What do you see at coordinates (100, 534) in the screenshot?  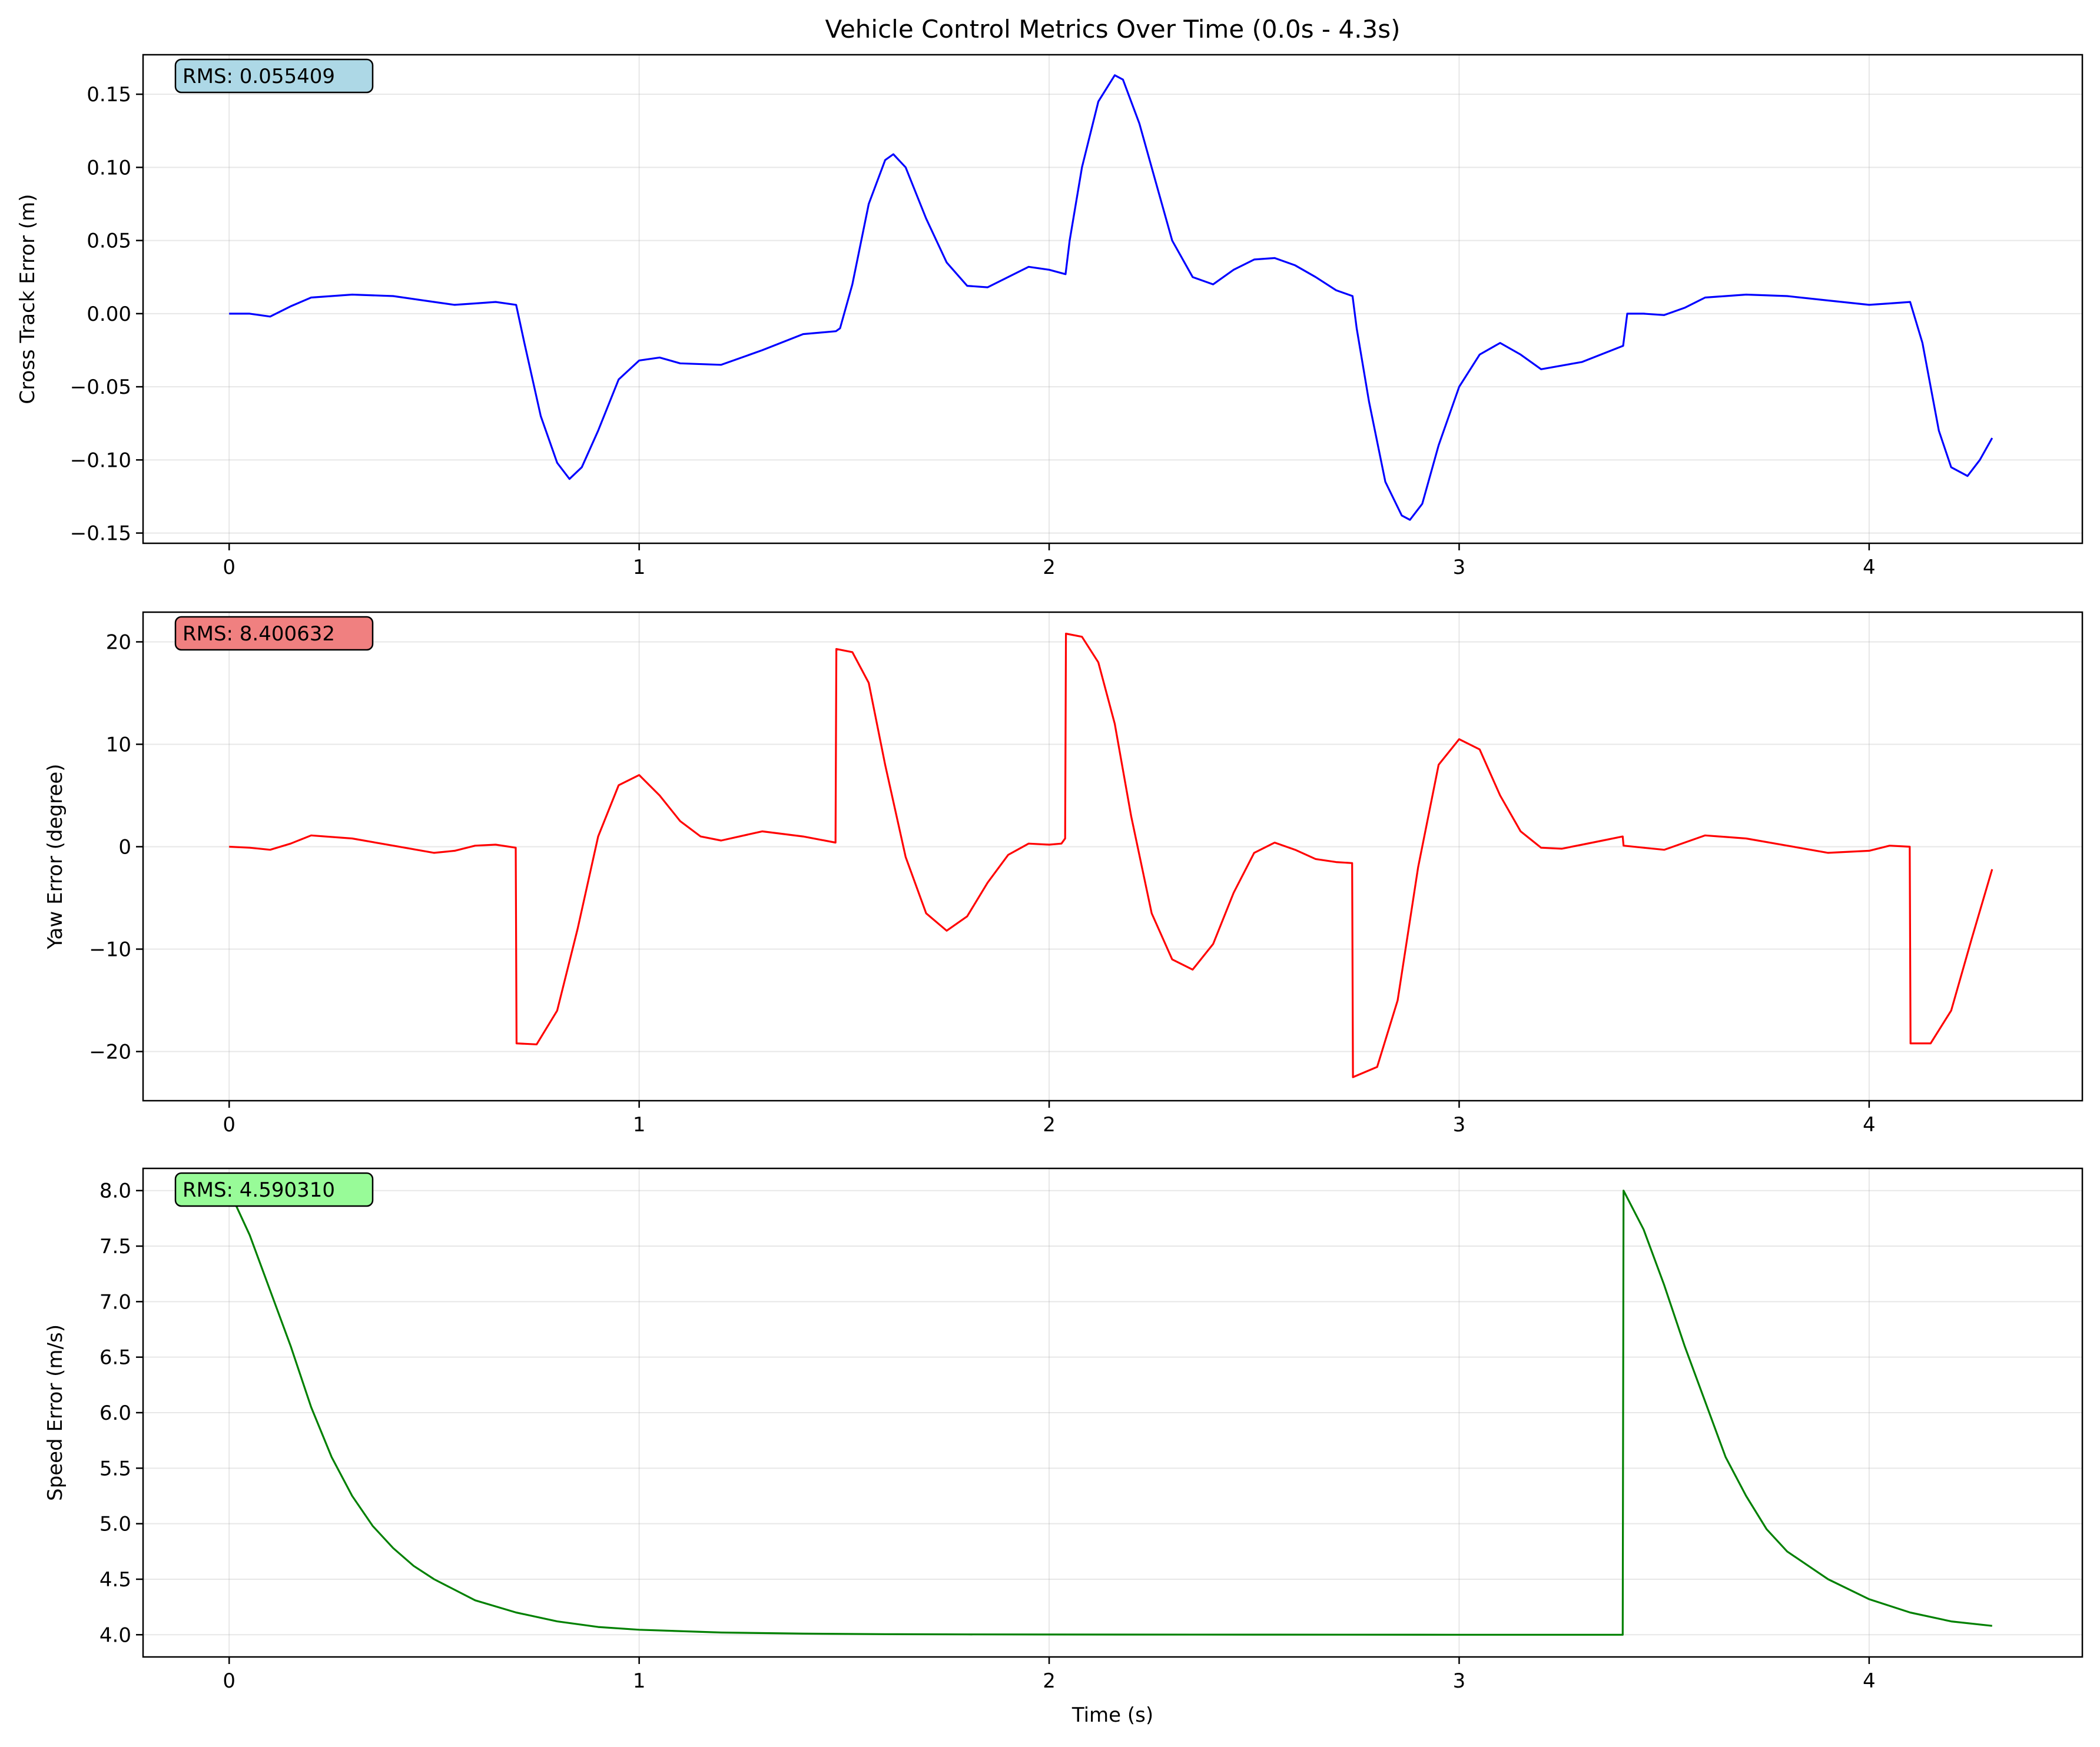 I see `cross-track-y-tick-label: −0.15` at bounding box center [100, 534].